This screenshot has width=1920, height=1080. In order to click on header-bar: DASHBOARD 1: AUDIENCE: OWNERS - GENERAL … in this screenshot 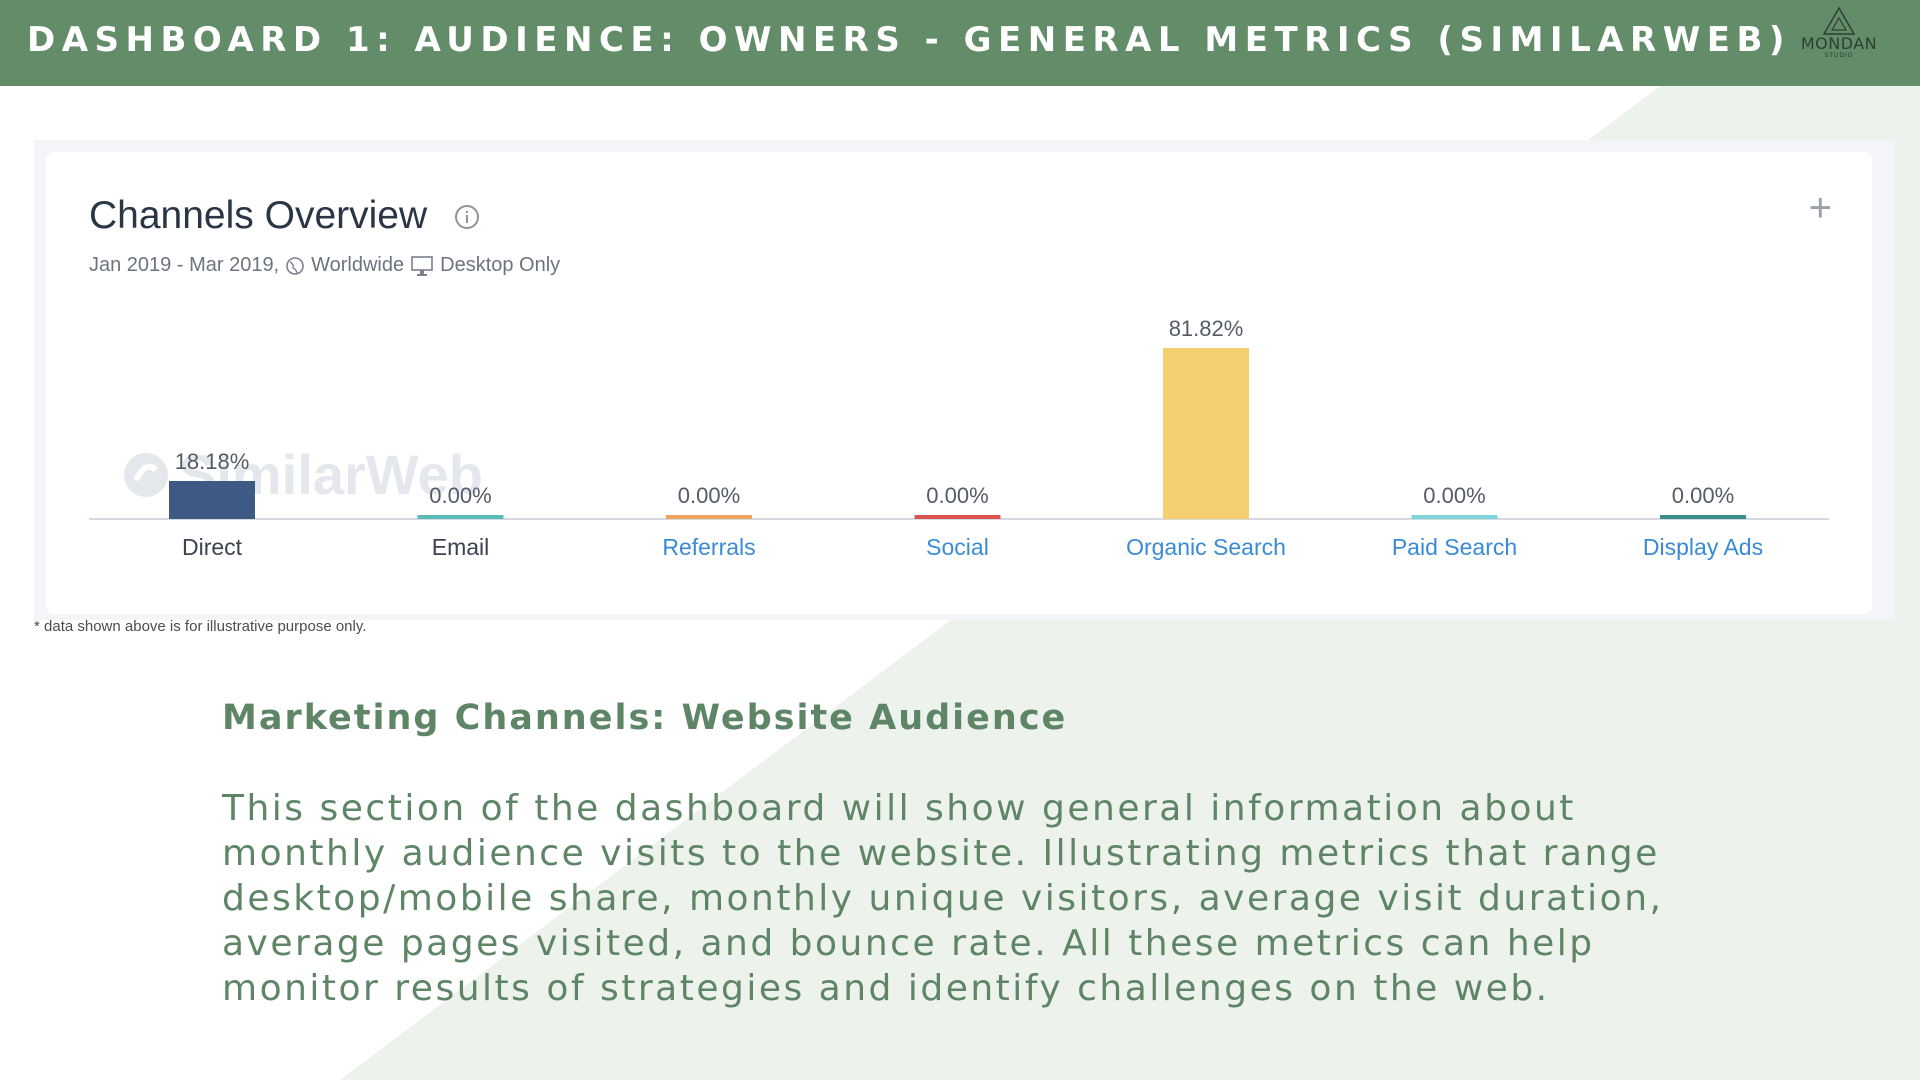, I will do `click(960, 43)`.